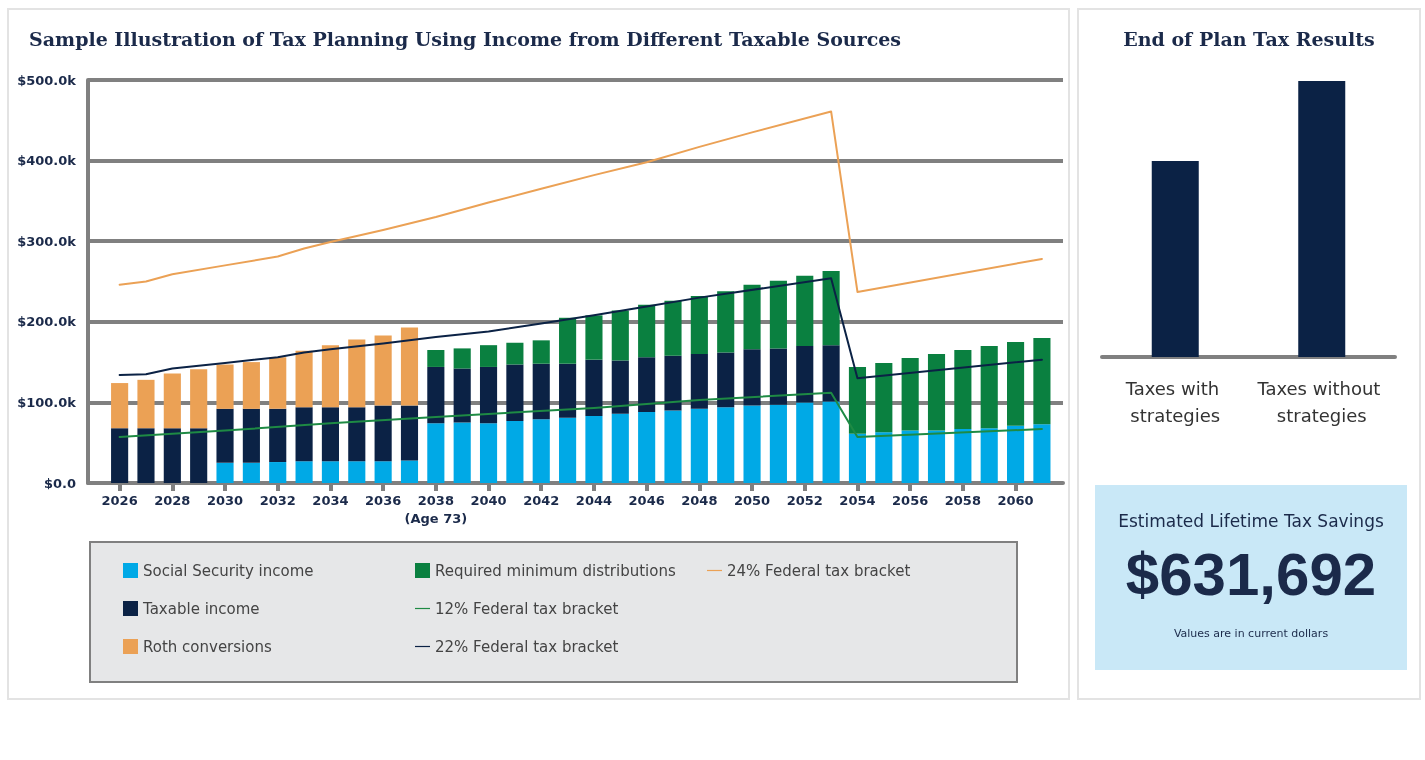 The height and width of the screenshot is (760, 1425). I want to click on legend-label: 24% Federal tax bracket, so click(819, 570).